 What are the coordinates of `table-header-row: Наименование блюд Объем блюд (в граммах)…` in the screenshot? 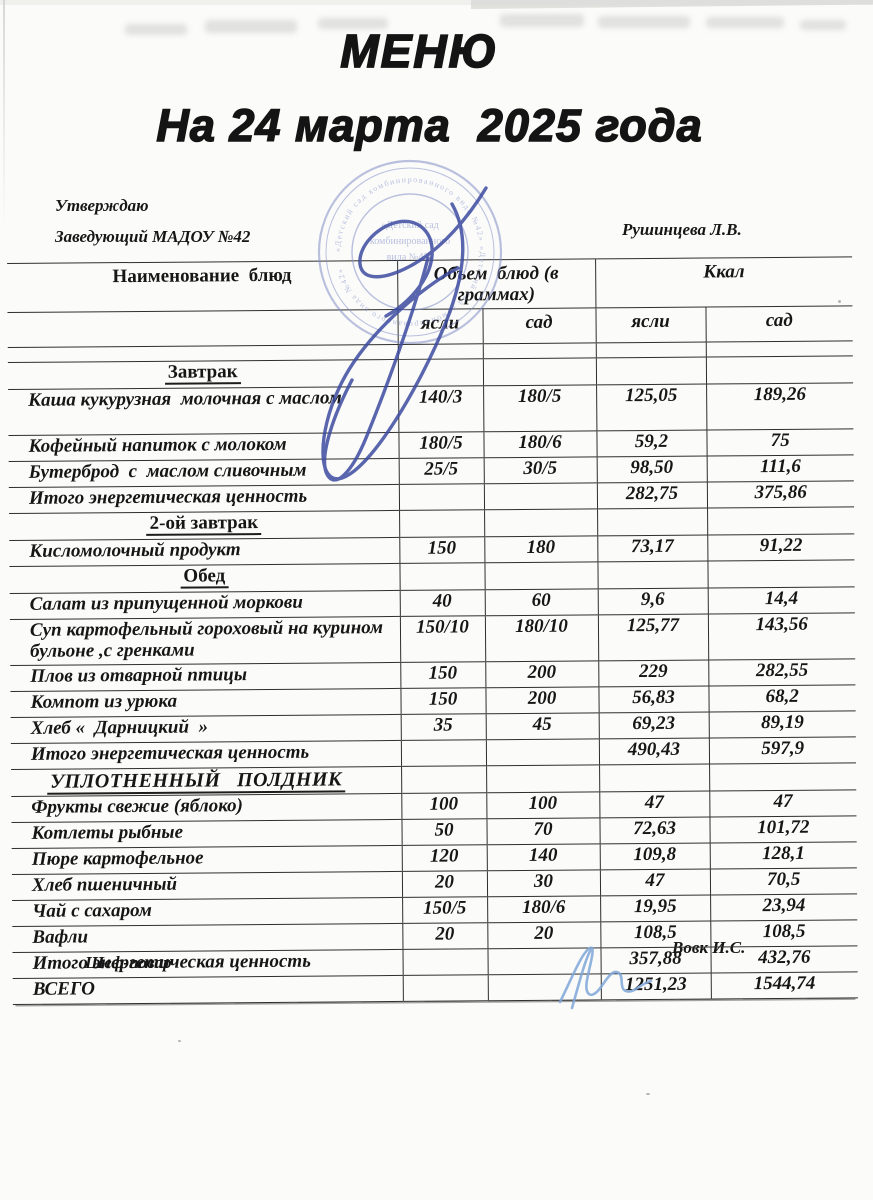 It's located at (430, 284).